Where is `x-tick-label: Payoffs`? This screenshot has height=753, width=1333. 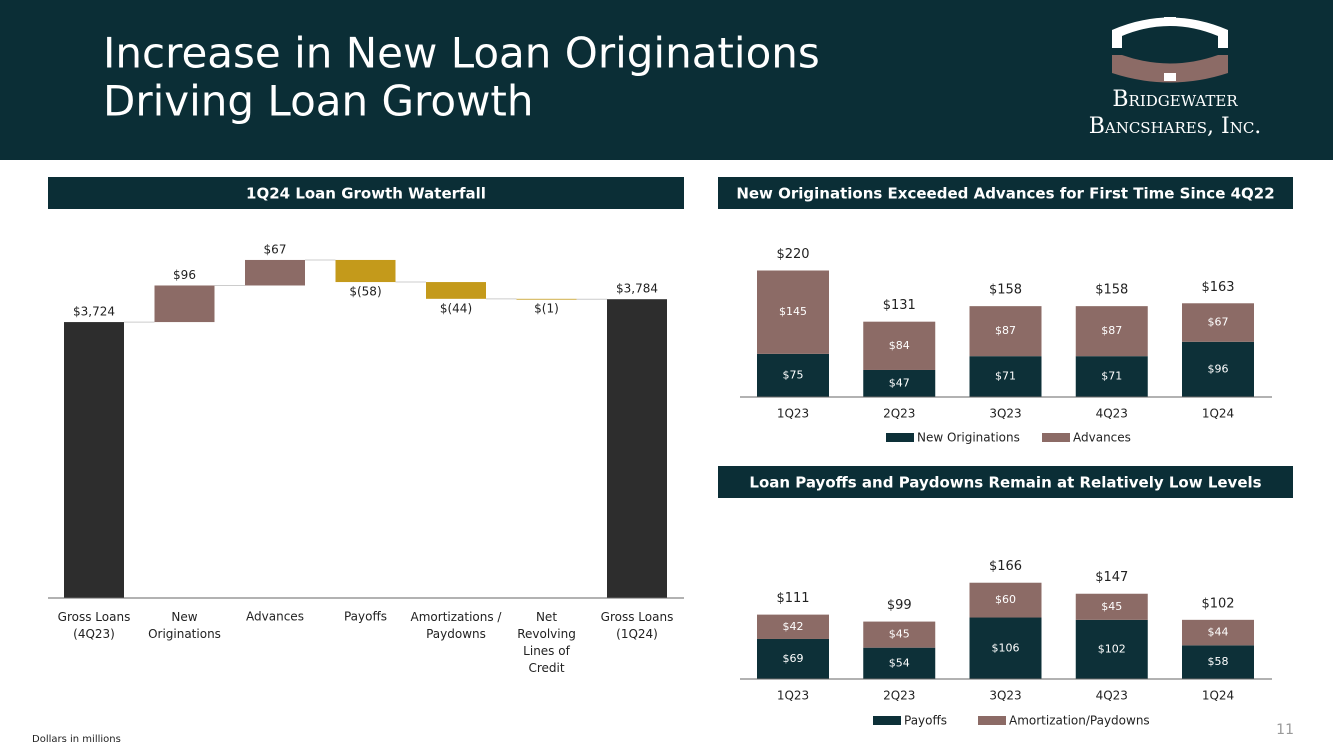 x-tick-label: Payoffs is located at coordinates (365, 617).